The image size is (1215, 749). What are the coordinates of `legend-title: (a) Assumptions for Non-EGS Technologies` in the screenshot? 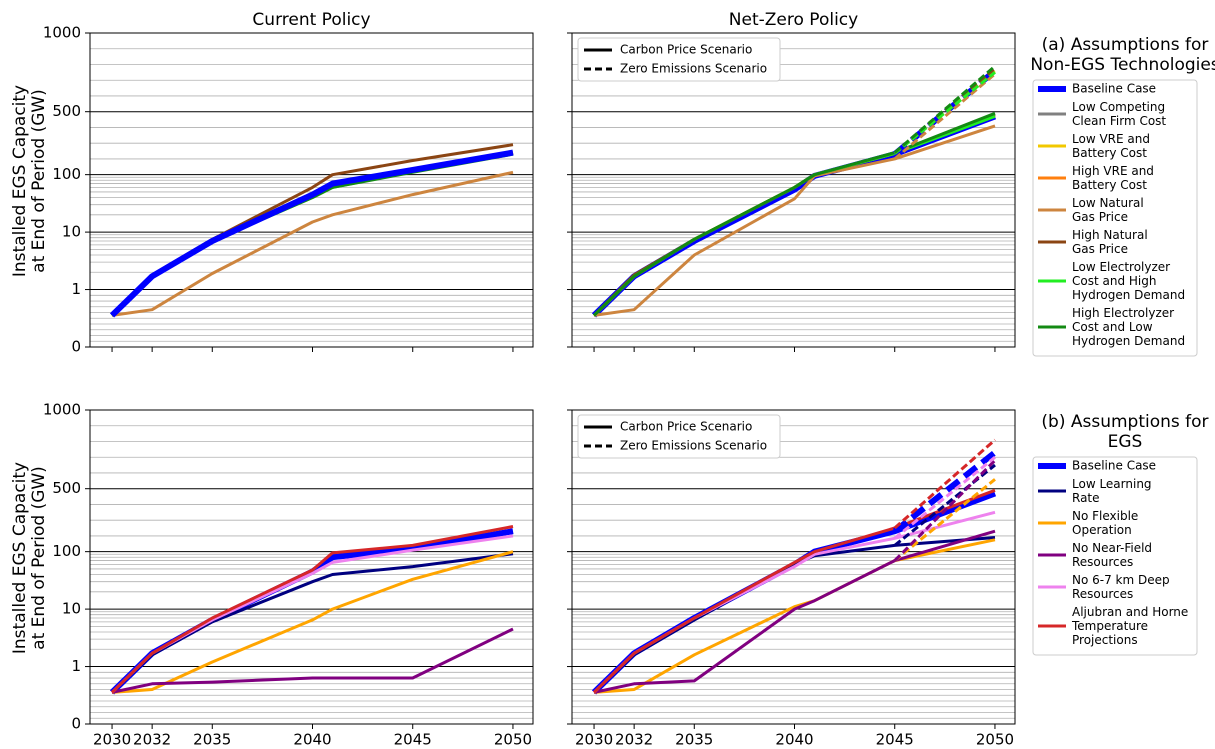 It's located at (1122, 55).